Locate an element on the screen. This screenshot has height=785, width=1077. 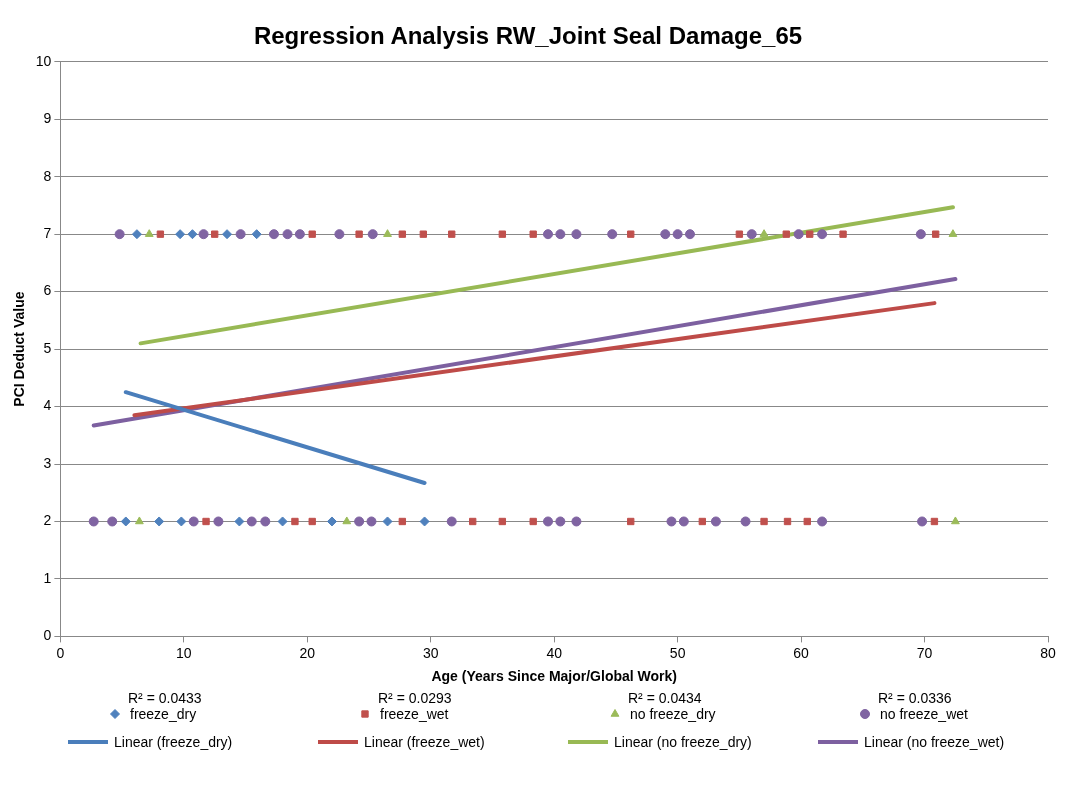
legend-label: Linear (freeze_dry) is located at coordinates (173, 742).